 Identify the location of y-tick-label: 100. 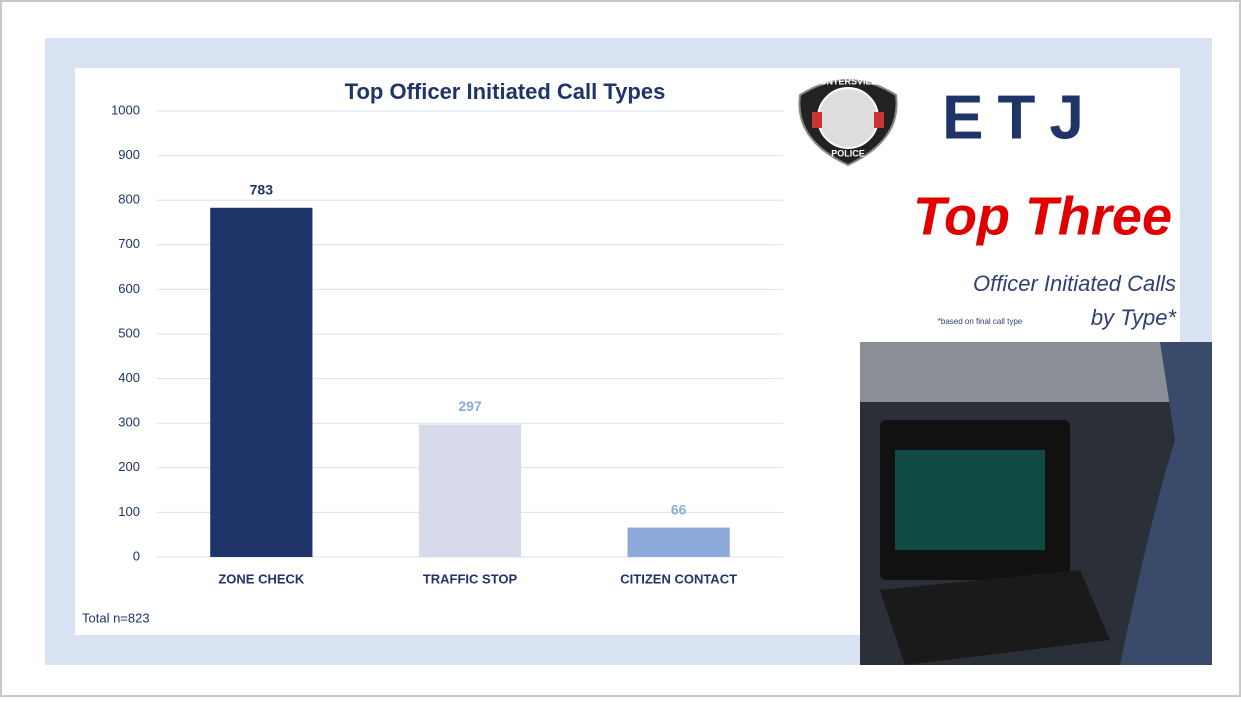
(129, 511).